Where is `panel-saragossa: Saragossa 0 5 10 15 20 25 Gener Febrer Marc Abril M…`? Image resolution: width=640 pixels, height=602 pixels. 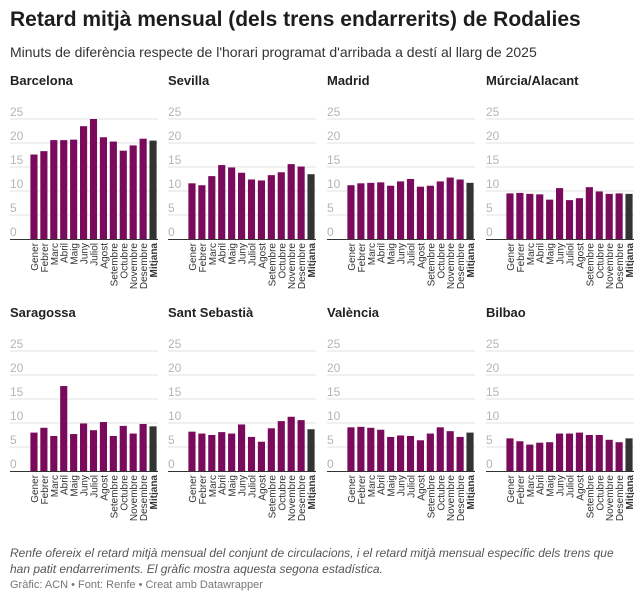 panel-saragossa: Saragossa 0 5 10 15 20 25 Gener Febrer Marc Abril M… is located at coordinates (86, 417).